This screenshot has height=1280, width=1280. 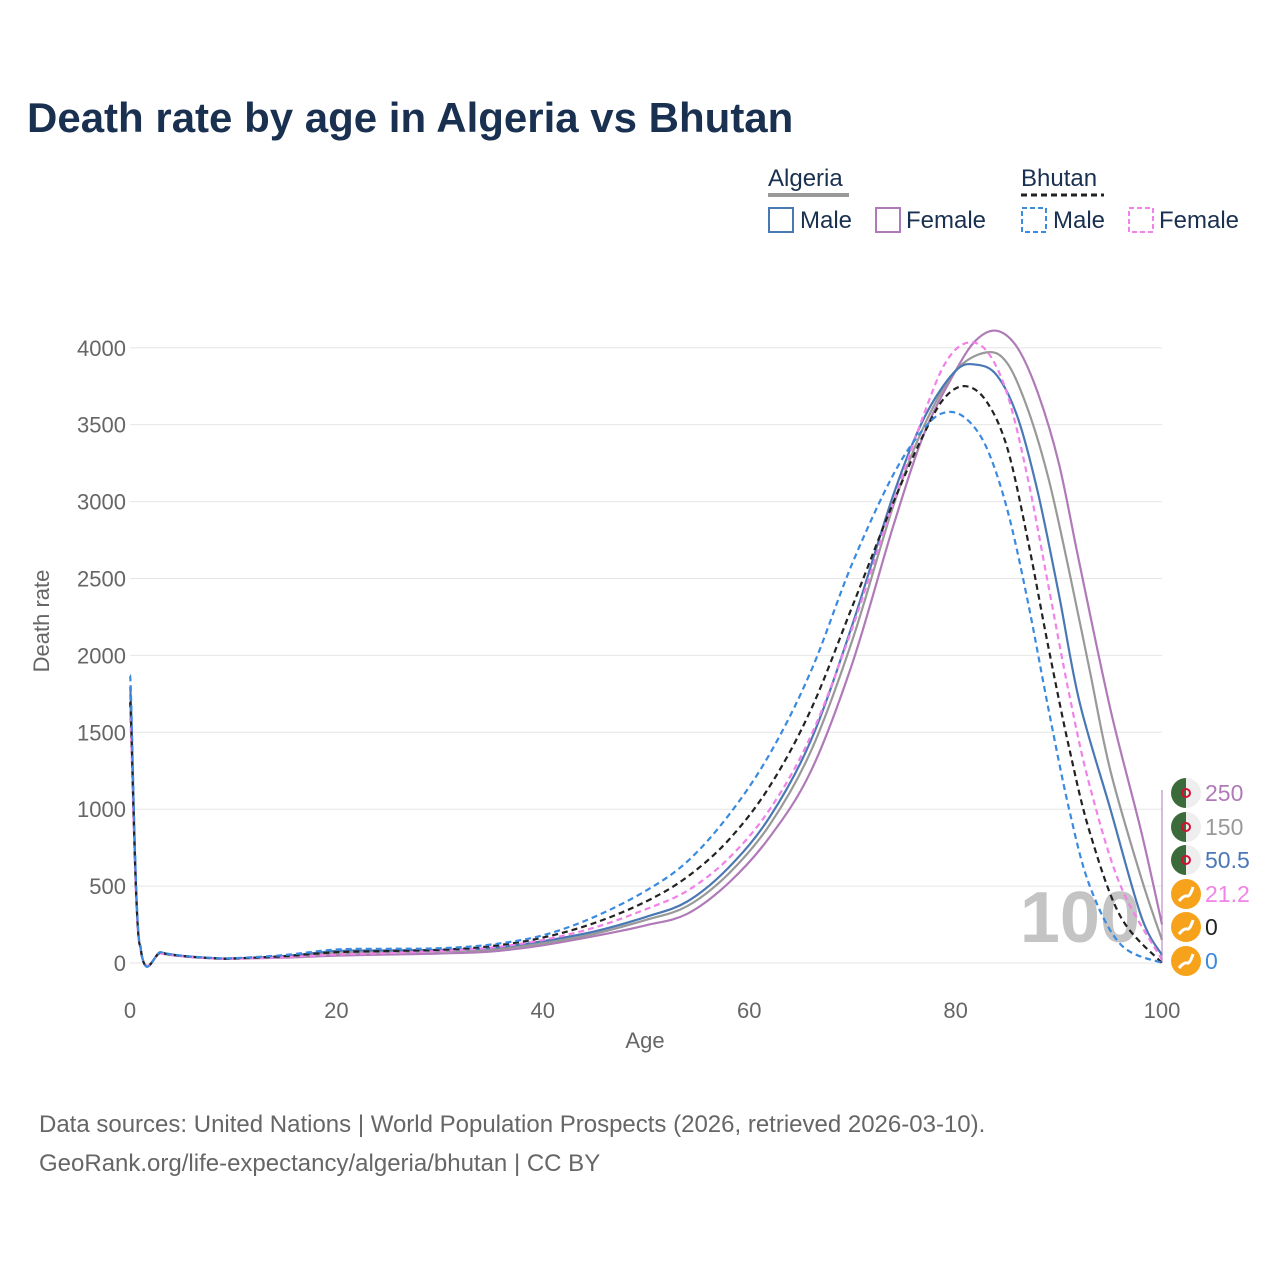 What do you see at coordinates (1224, 827) in the screenshot?
I see `end-value-algeria-total: 150` at bounding box center [1224, 827].